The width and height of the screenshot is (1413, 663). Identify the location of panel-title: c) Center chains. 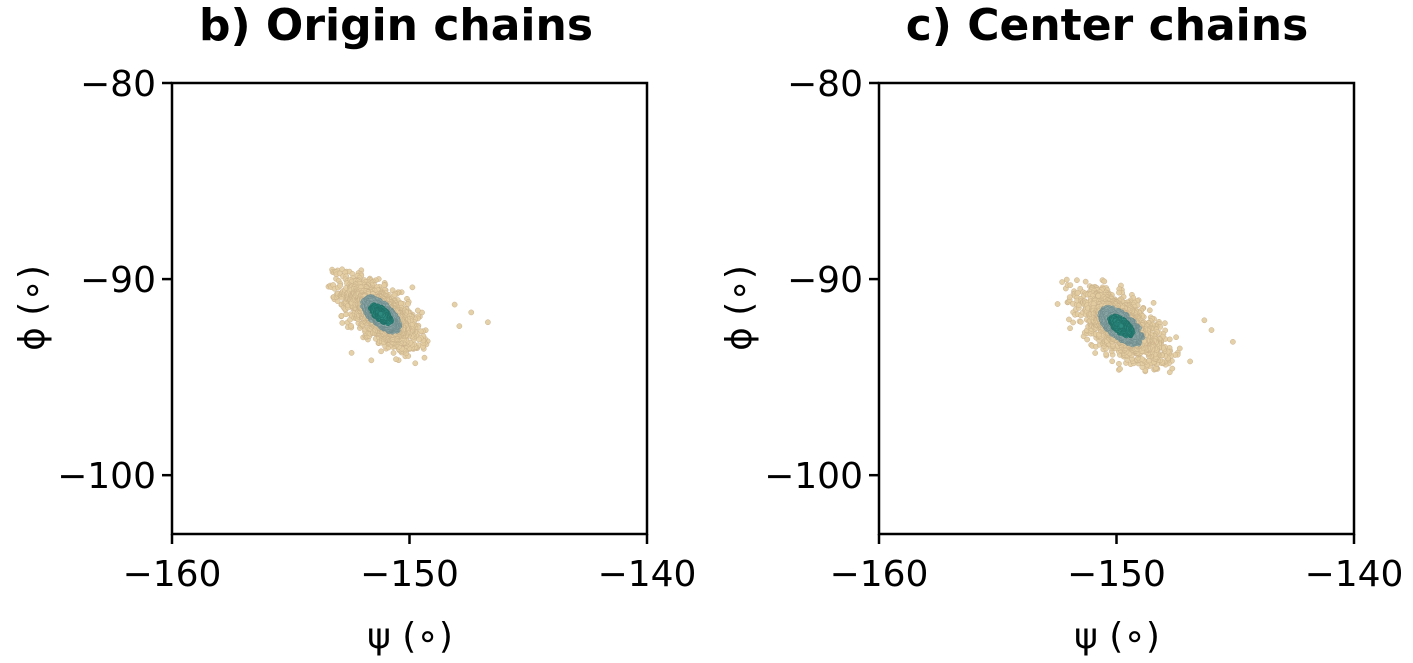
(1107, 25).